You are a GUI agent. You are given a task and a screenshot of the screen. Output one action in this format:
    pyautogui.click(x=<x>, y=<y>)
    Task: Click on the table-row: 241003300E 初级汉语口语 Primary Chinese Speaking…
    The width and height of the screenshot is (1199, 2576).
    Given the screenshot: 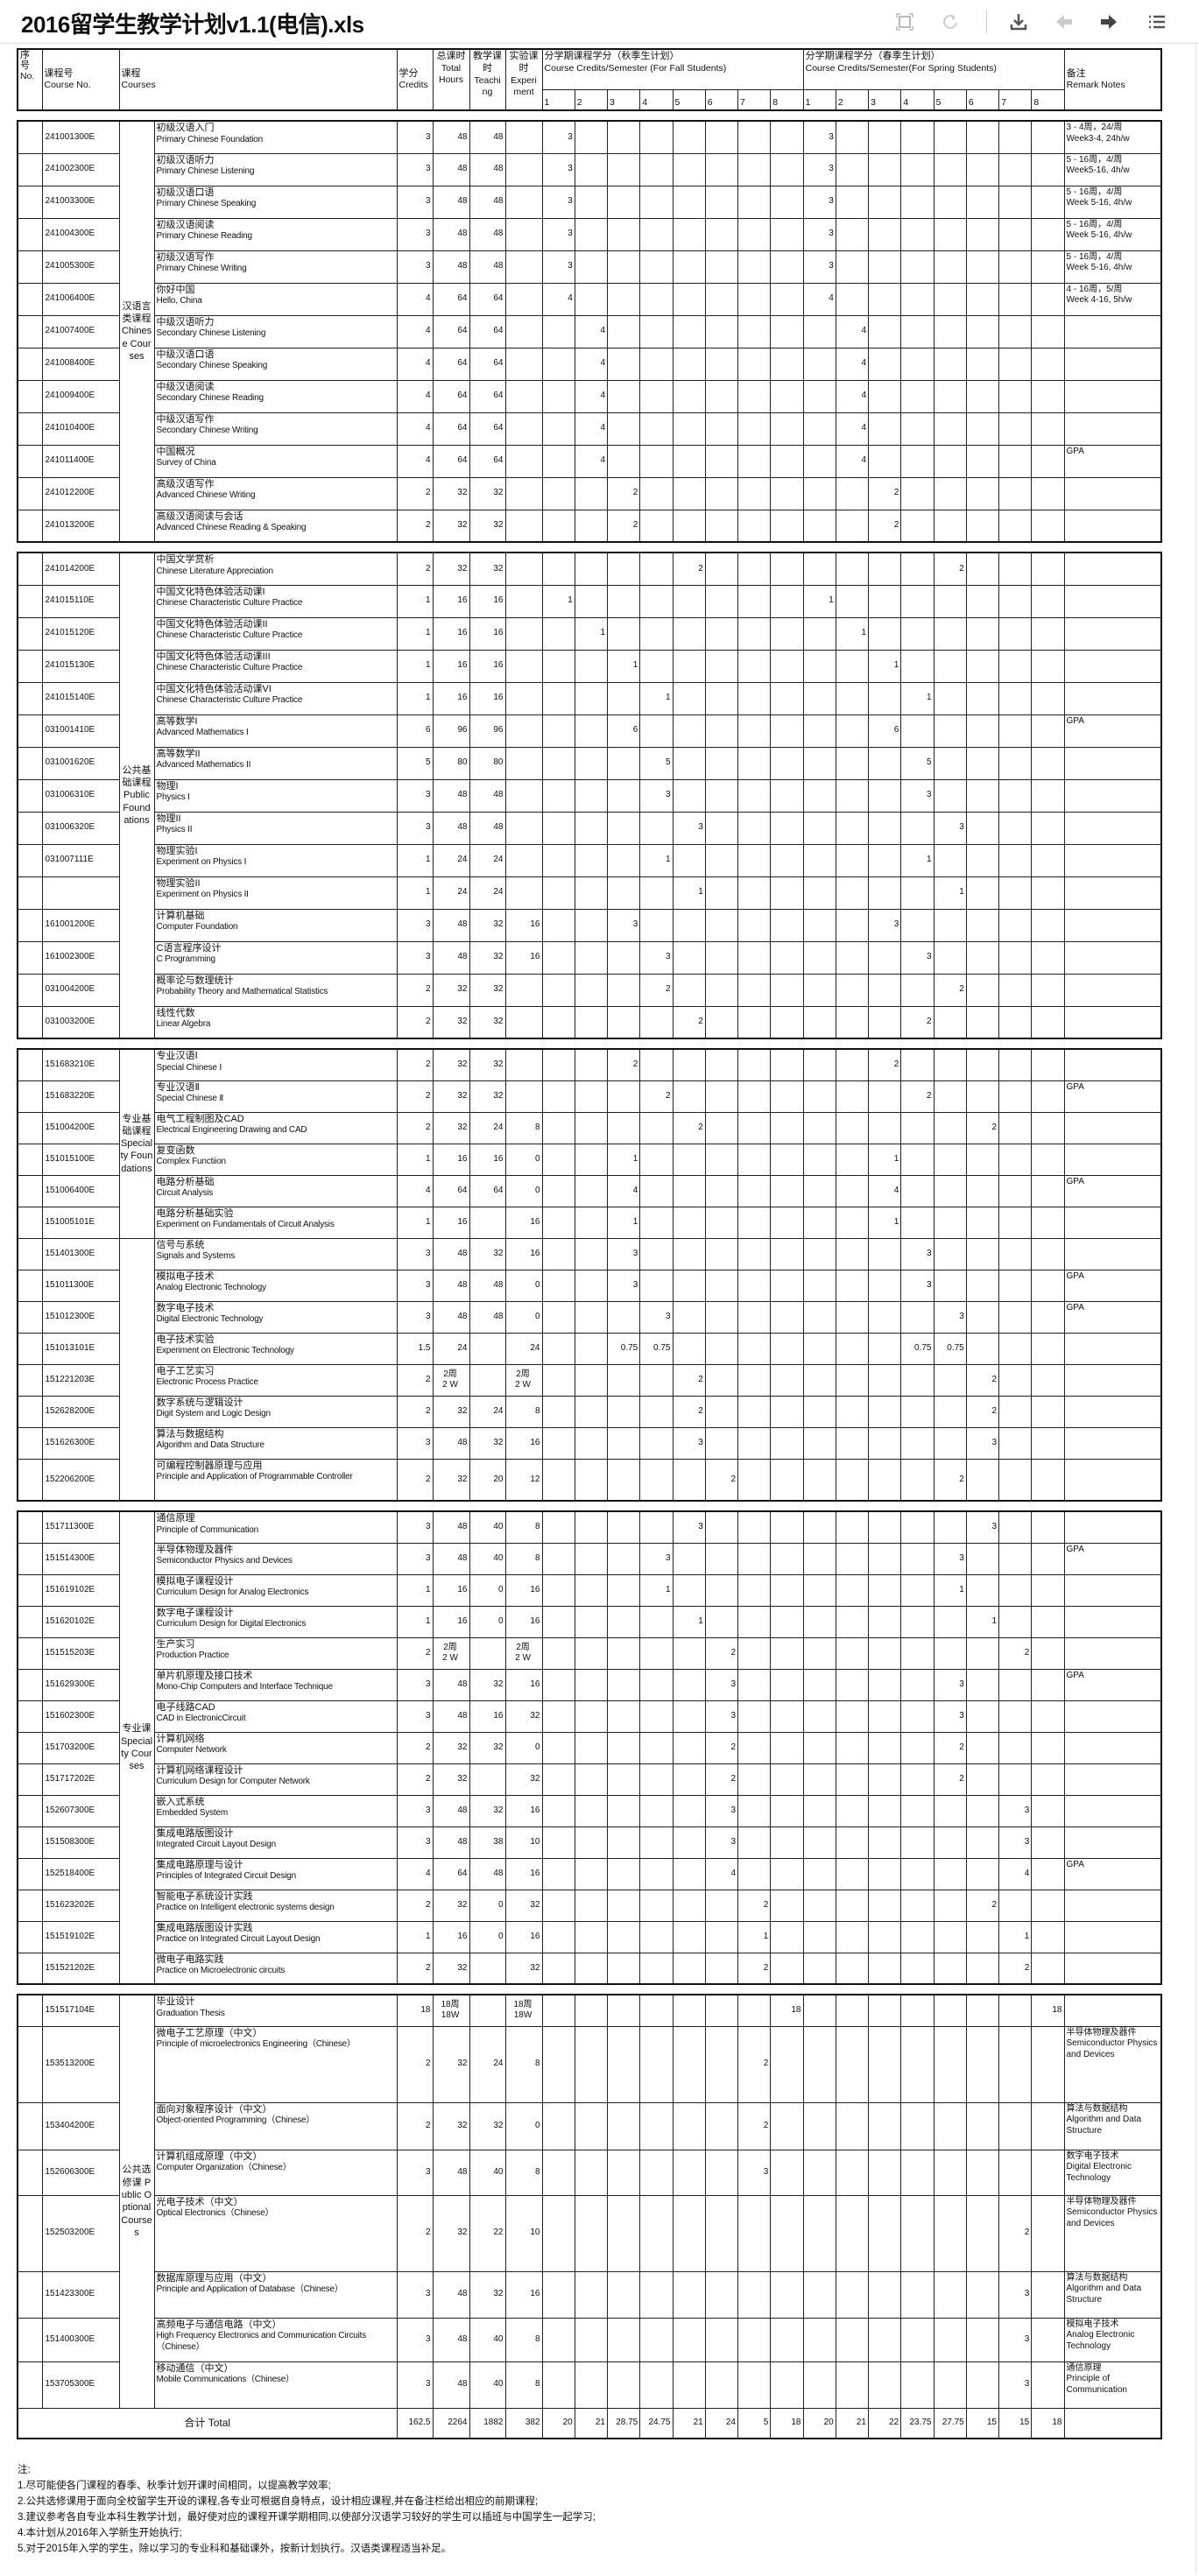 What is the action you would take?
    pyautogui.click(x=589, y=202)
    